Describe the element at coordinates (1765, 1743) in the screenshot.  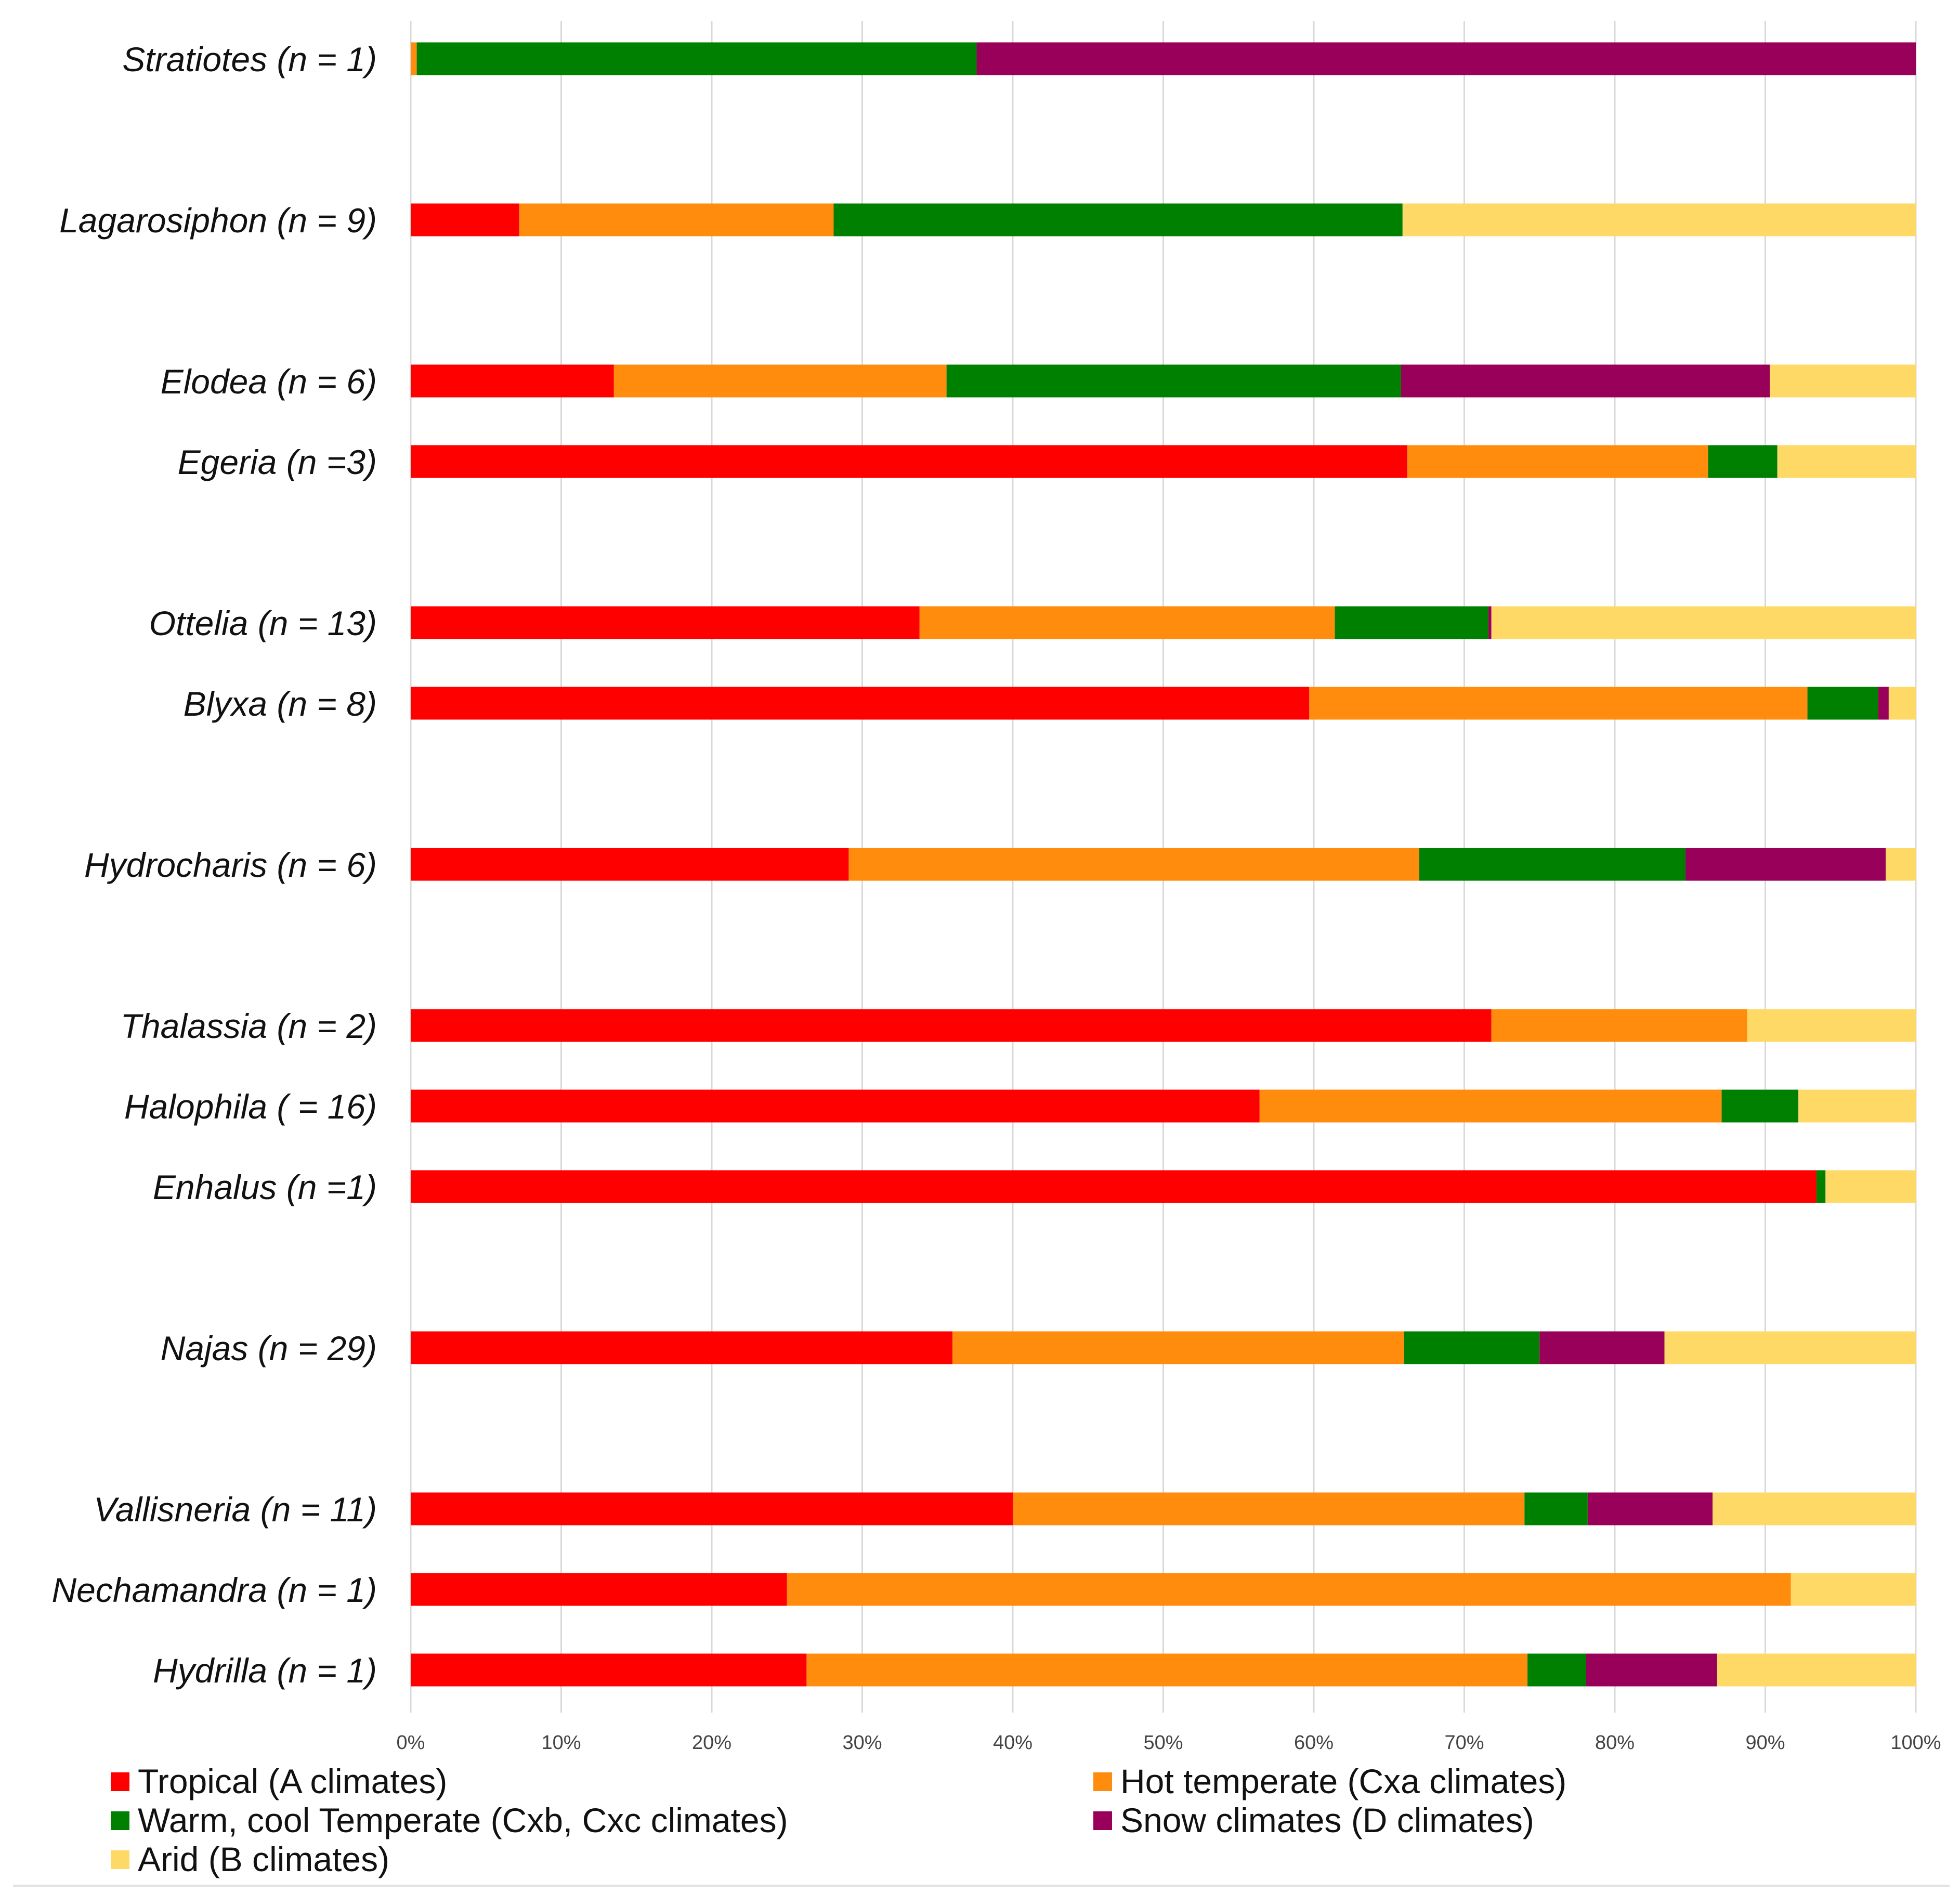
I see `x-tick-label: 90%` at that location.